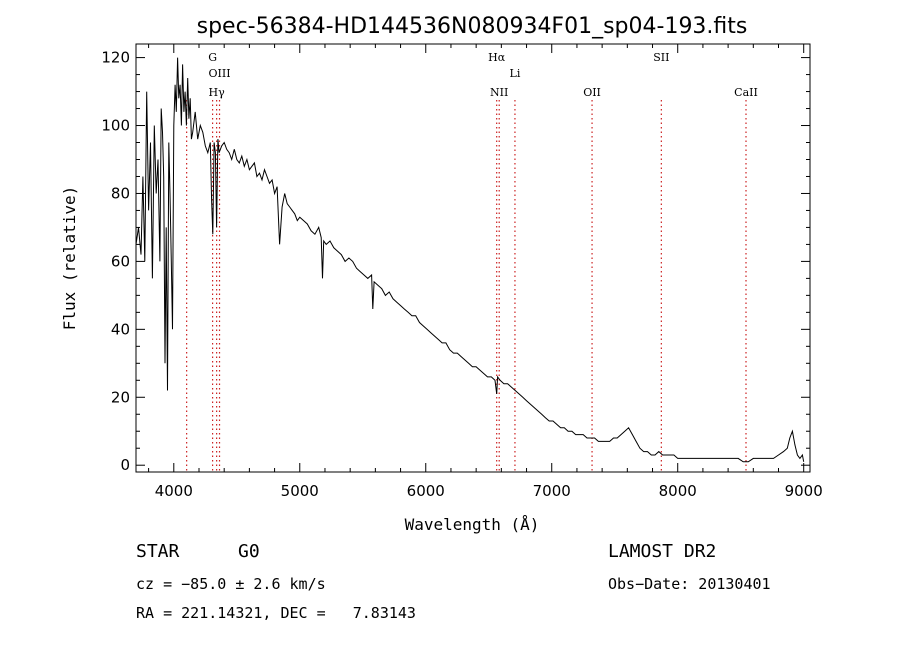 Image resolution: width=900 pixels, height=650 pixels. What do you see at coordinates (212, 57) in the screenshot?
I see `marker-label: G` at bounding box center [212, 57].